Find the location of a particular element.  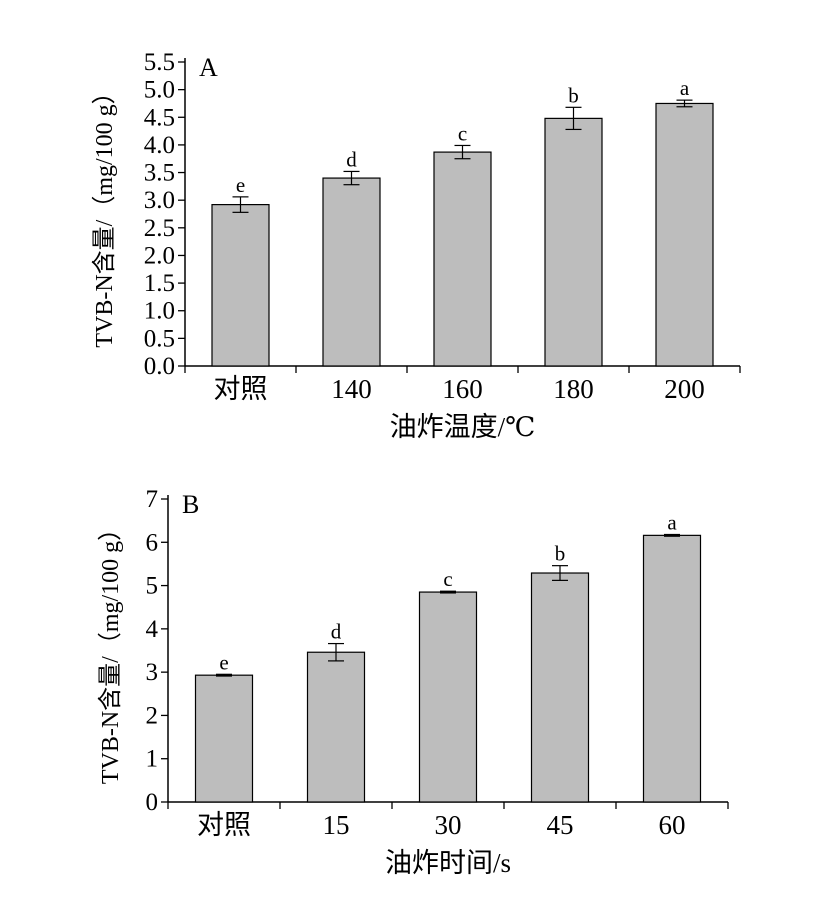

y-tick-label-b: 0 is located at coordinates (152, 802).